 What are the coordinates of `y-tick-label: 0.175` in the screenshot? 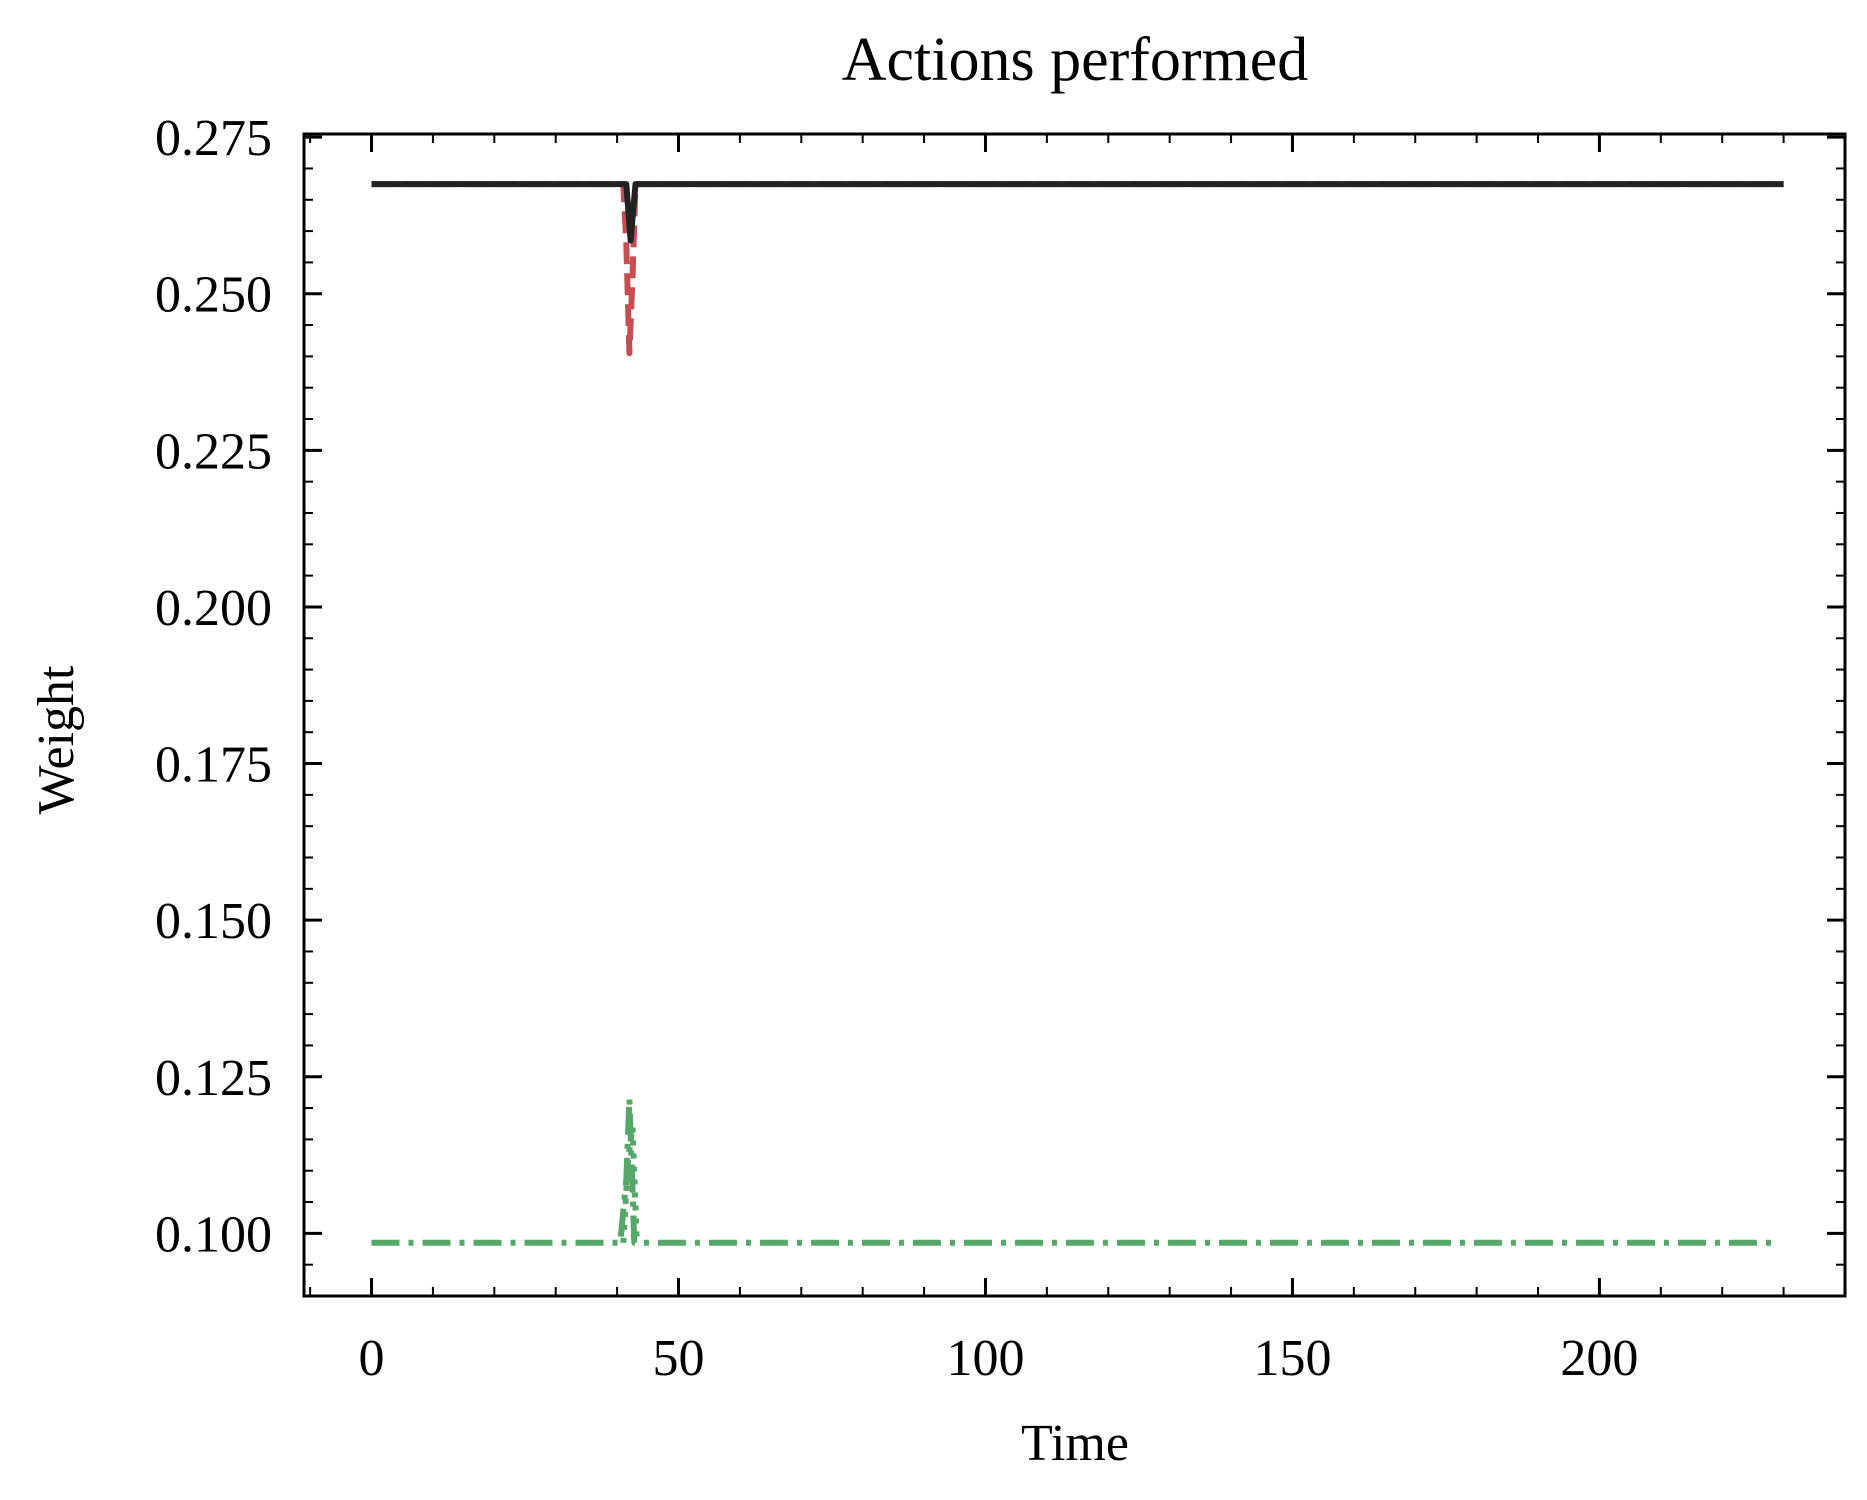 It's located at (213, 765).